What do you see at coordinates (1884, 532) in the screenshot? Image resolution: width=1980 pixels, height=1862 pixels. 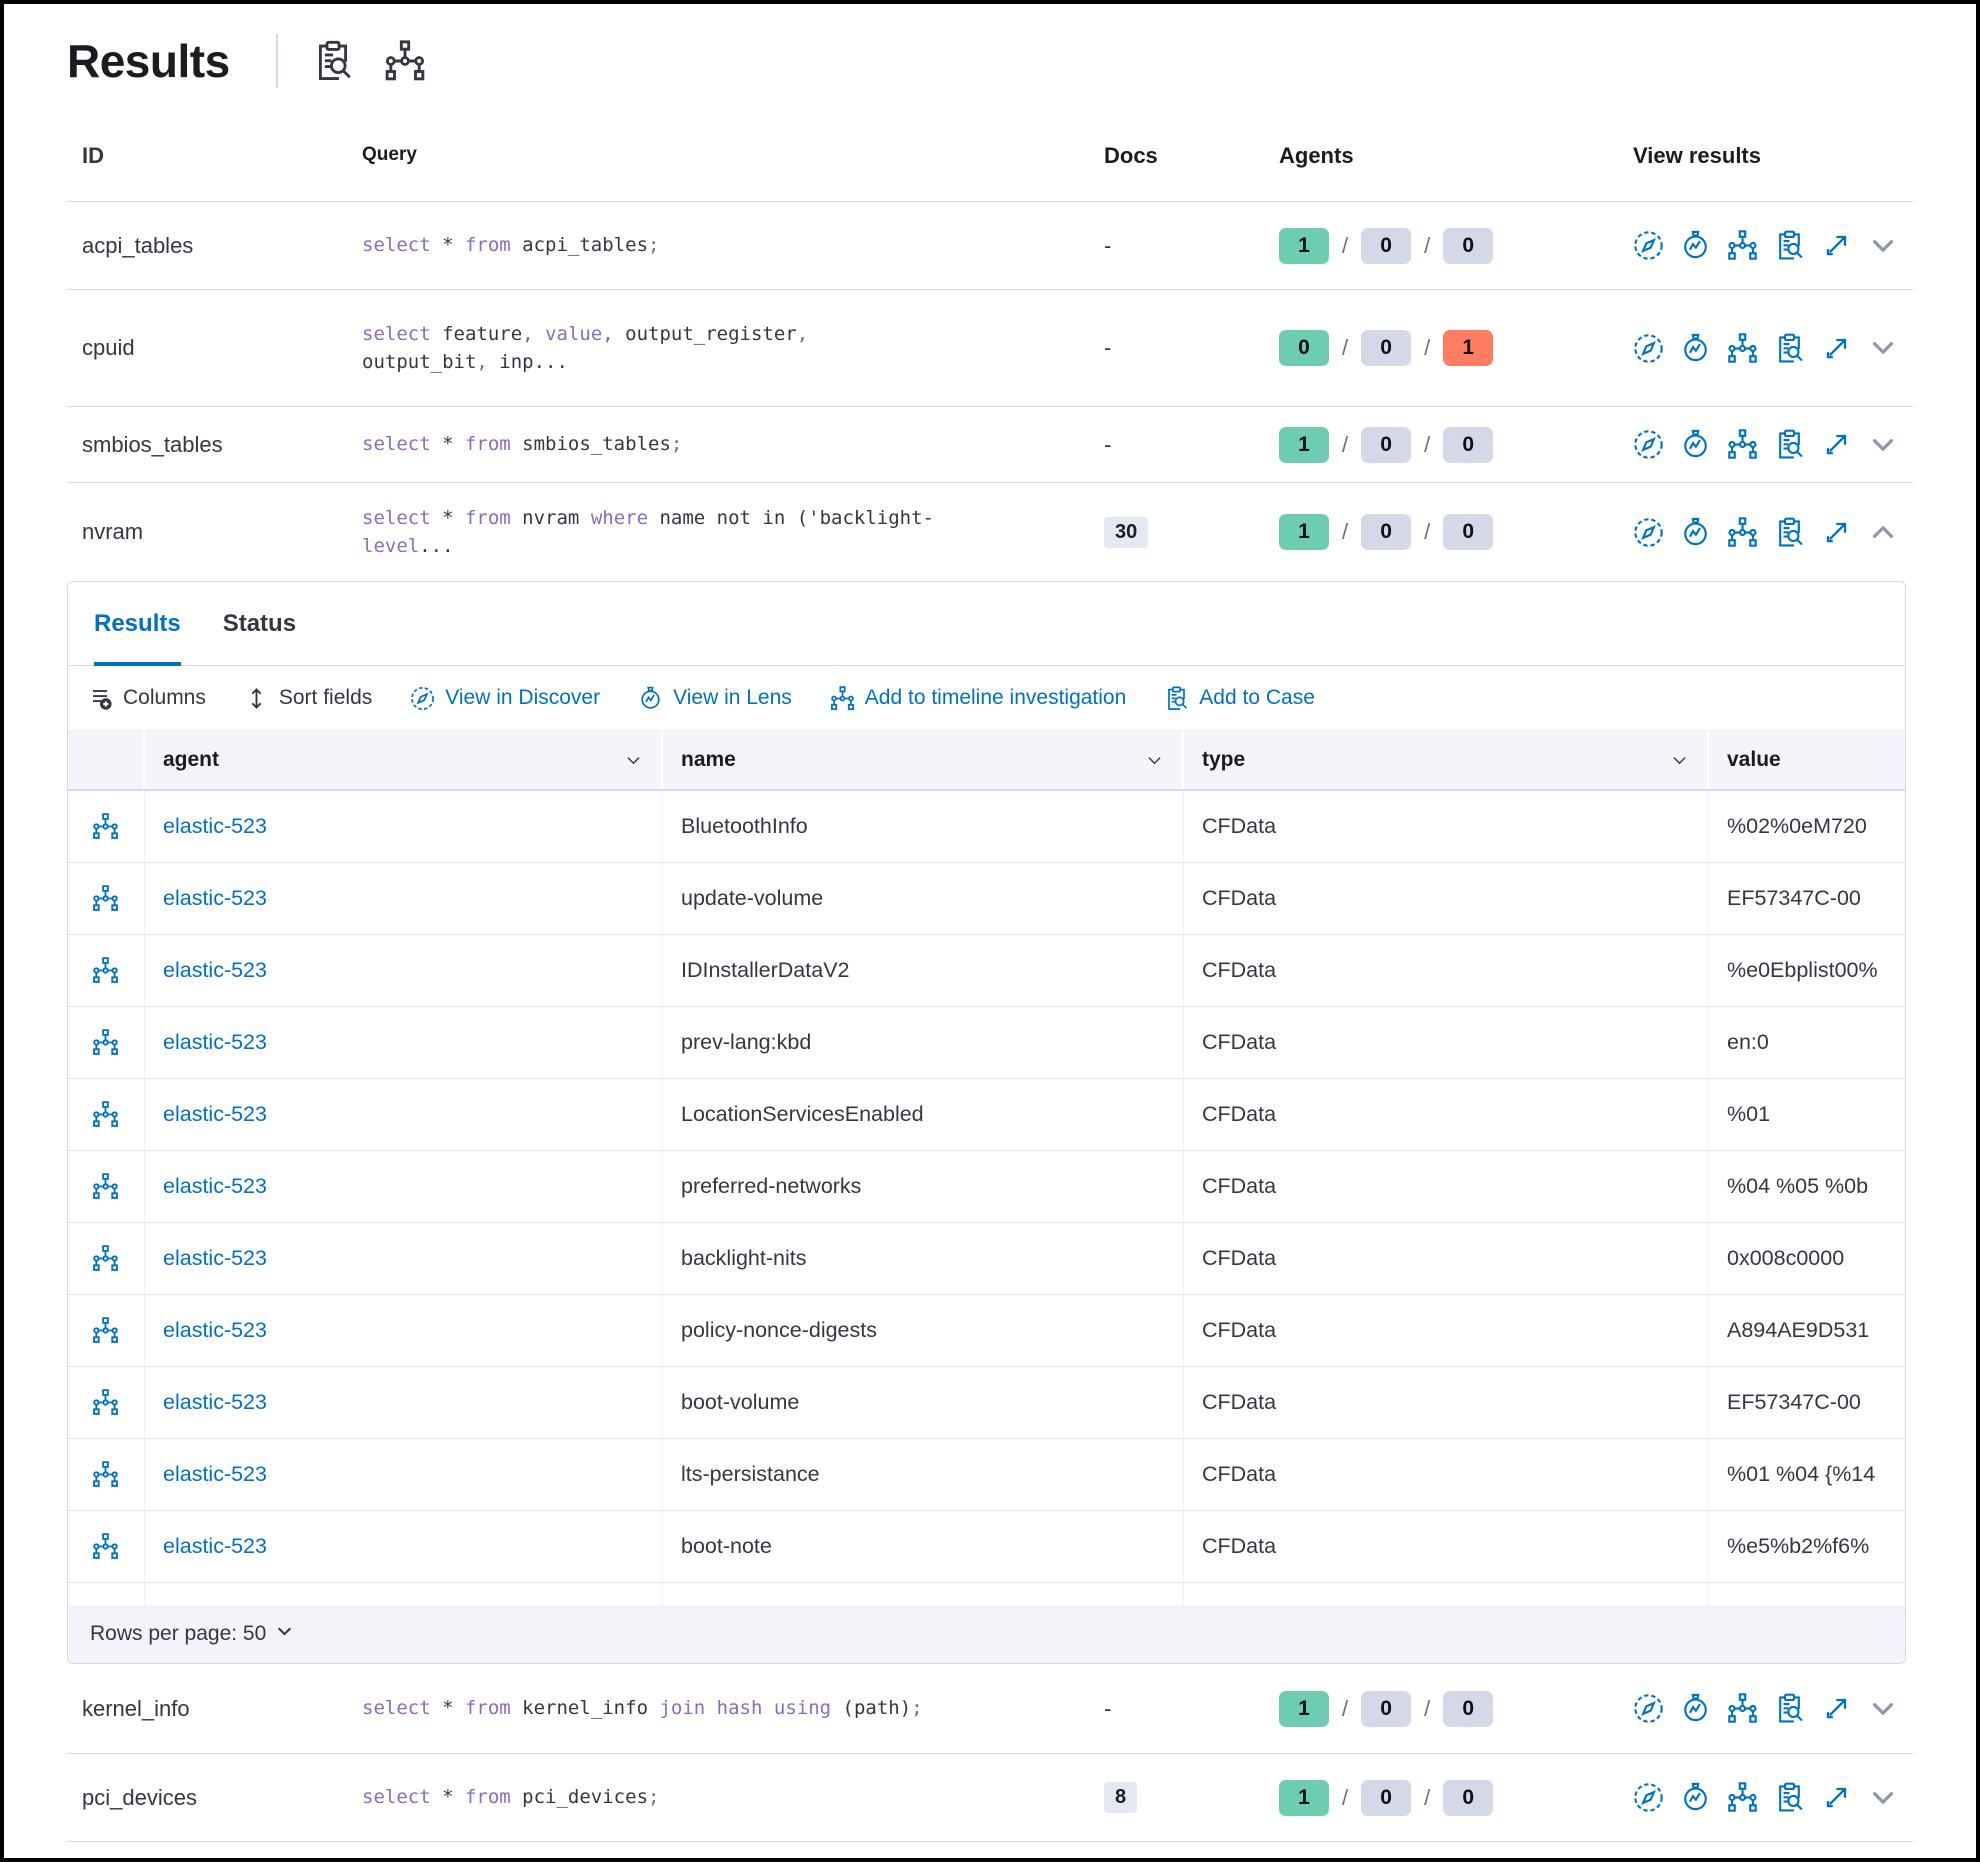 I see `collapse-row-button` at bounding box center [1884, 532].